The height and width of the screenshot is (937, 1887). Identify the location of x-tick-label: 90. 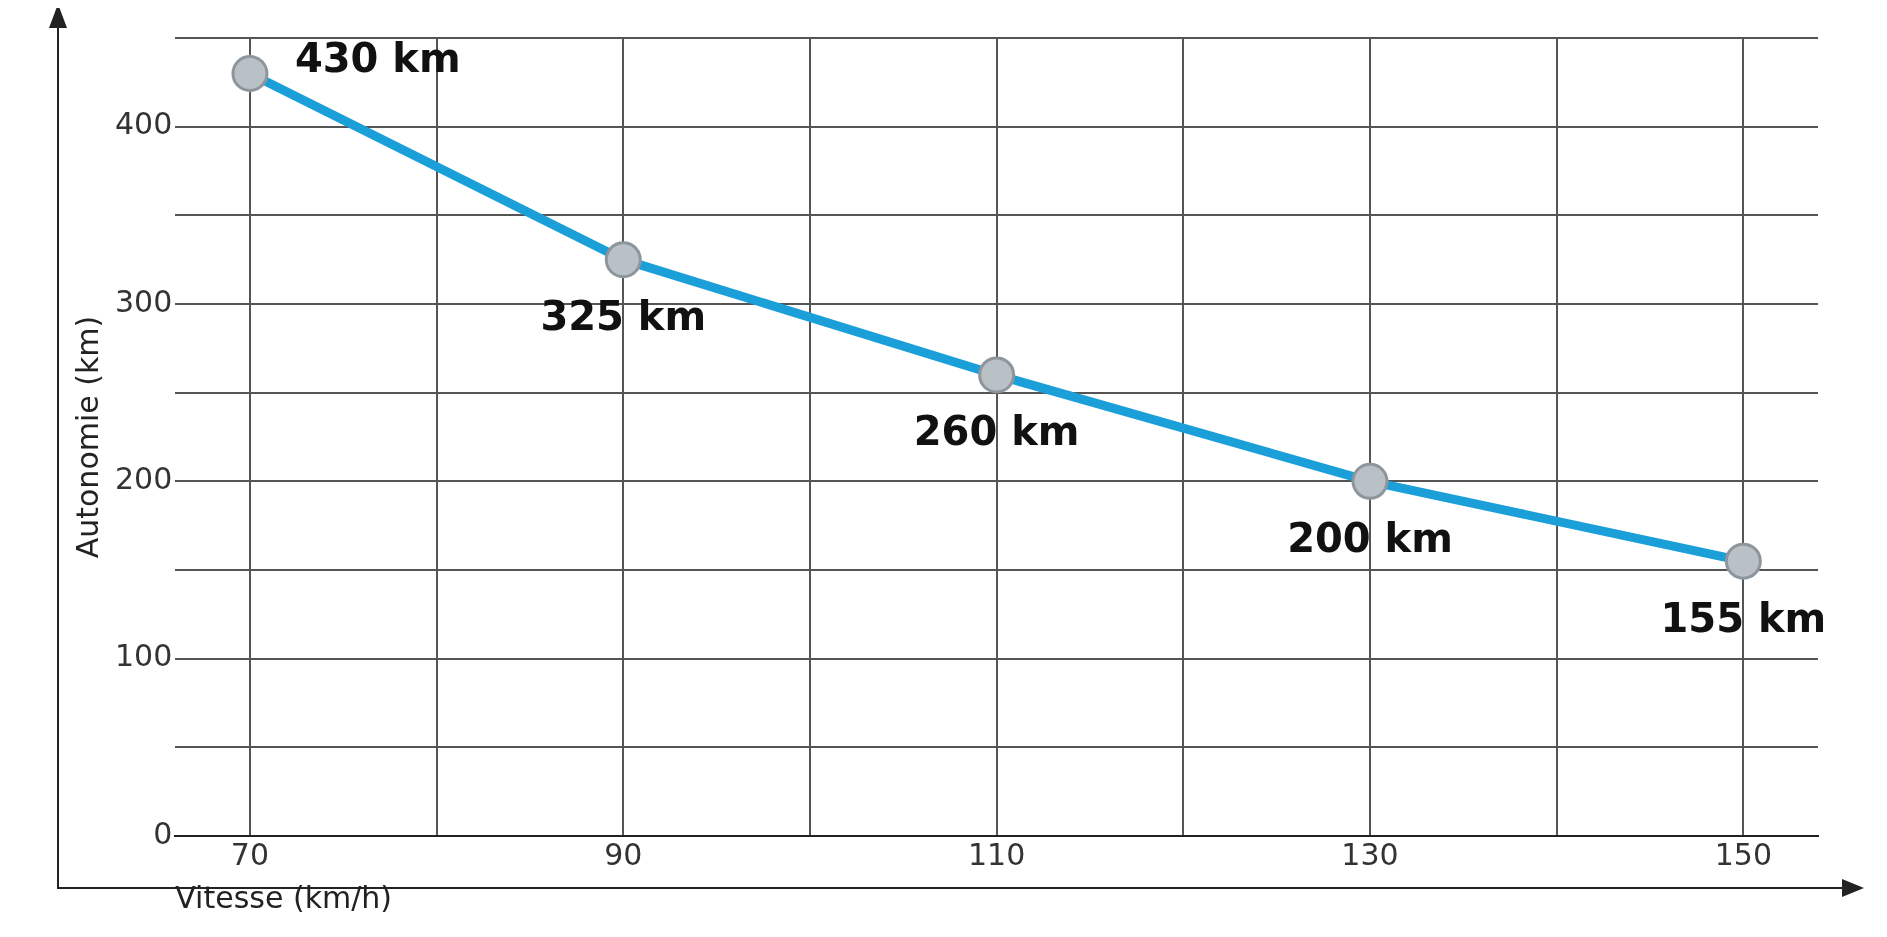
(623, 854).